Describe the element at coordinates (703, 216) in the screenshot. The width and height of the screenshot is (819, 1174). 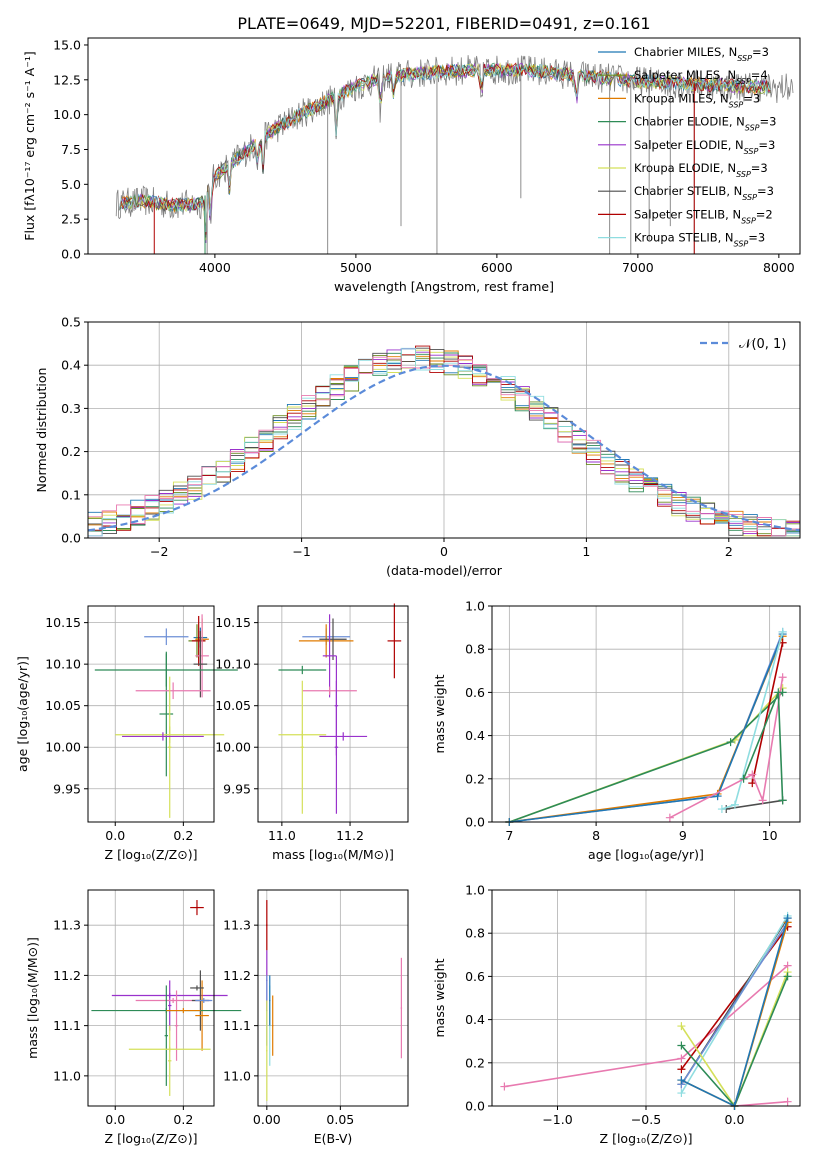
I see `legend-entry: Salpeter STELIB, NSSP=2` at that location.